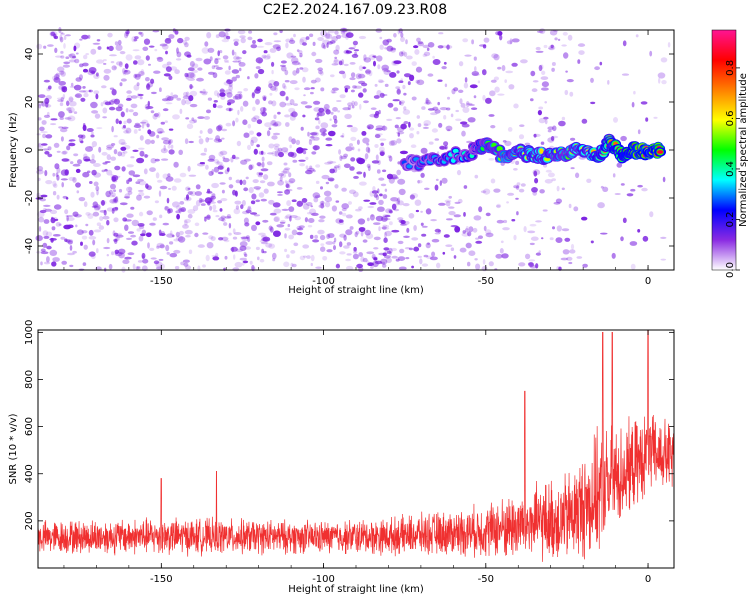  I want to click on signal-point, so click(541, 151).